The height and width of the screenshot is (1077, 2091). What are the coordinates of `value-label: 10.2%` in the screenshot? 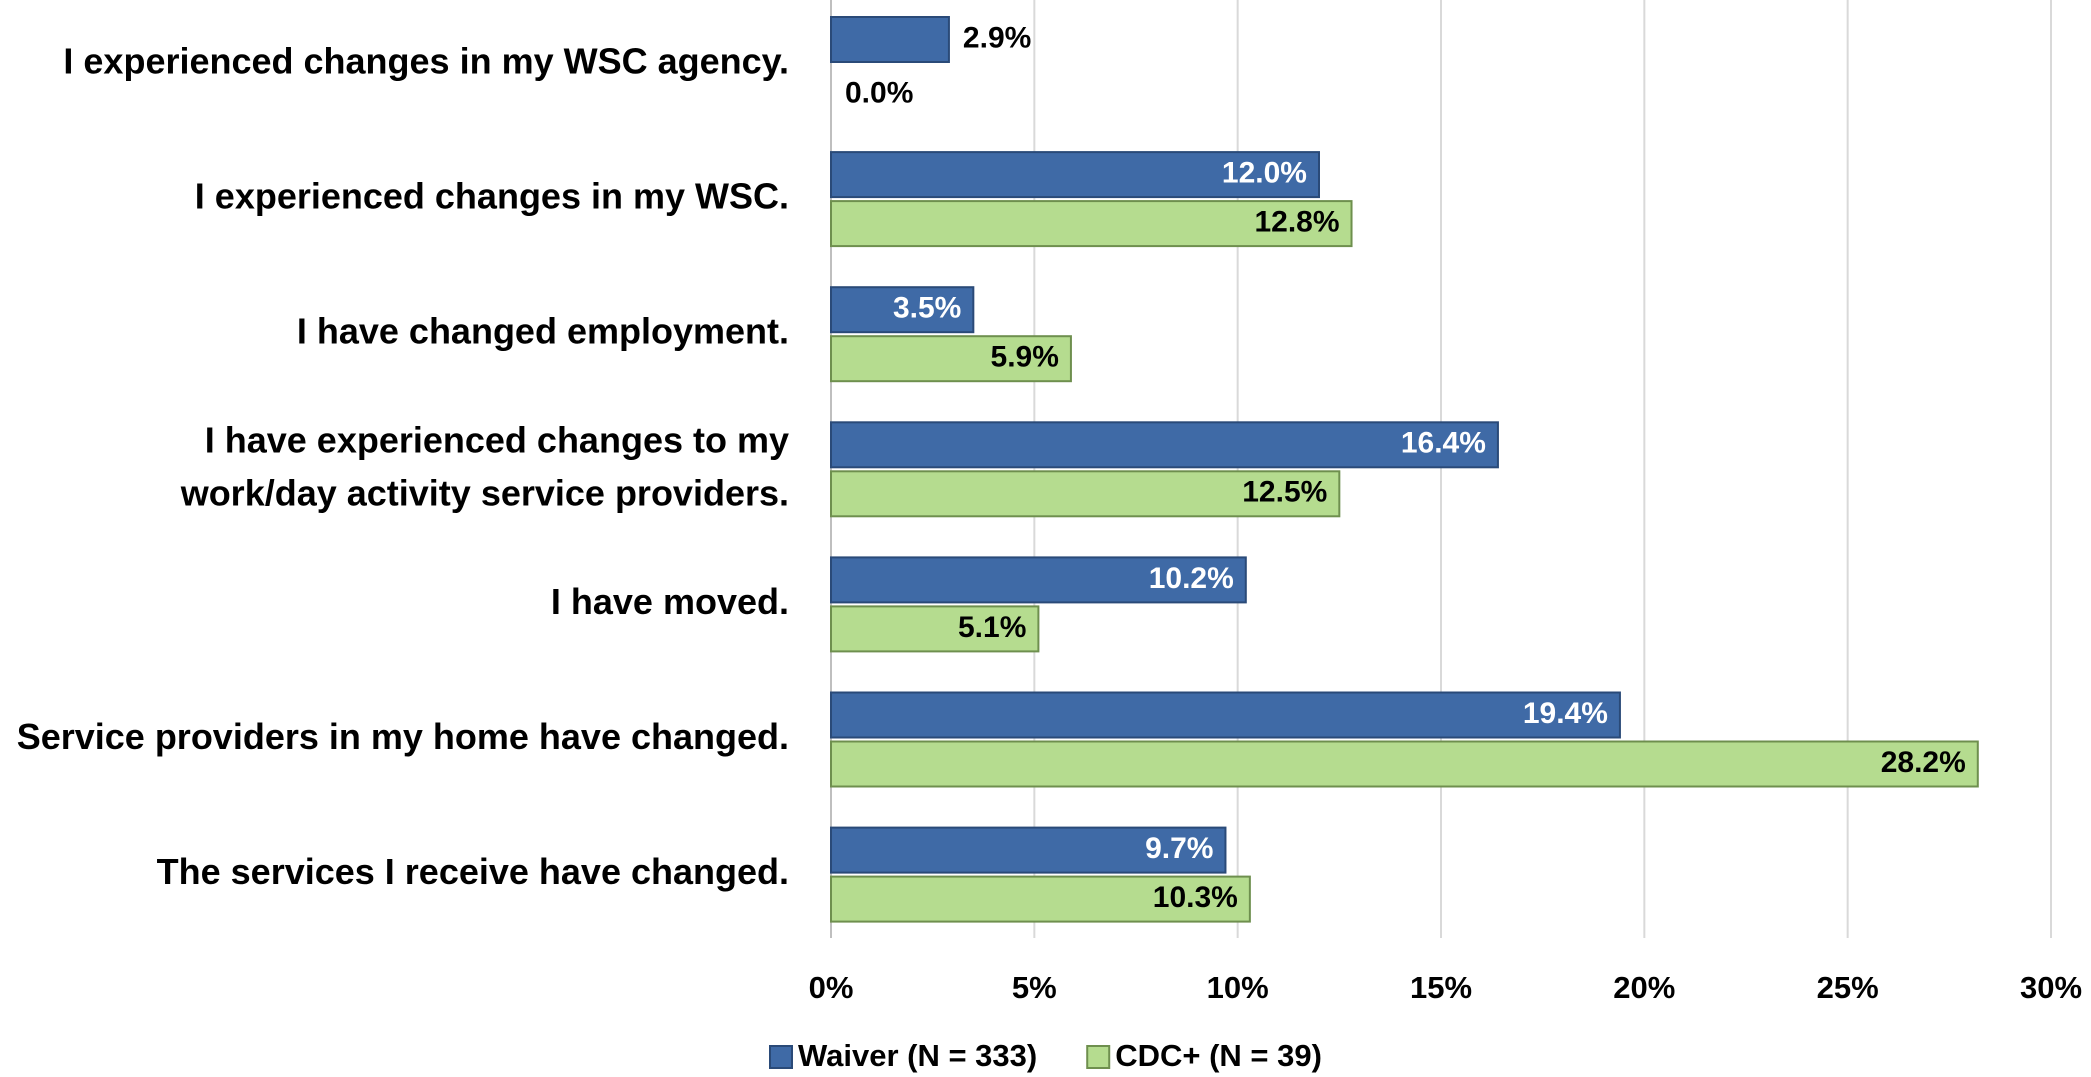 It's located at (1191, 578).